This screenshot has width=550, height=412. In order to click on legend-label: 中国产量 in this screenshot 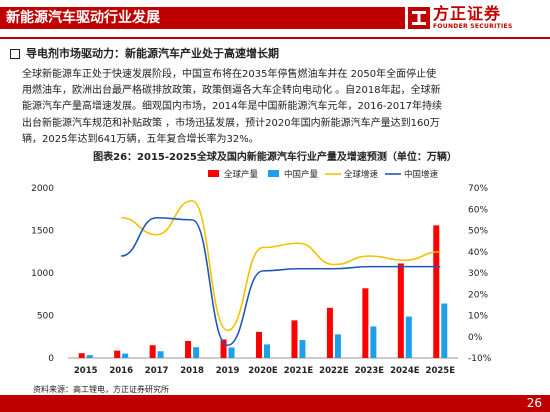, I will do `click(301, 174)`.